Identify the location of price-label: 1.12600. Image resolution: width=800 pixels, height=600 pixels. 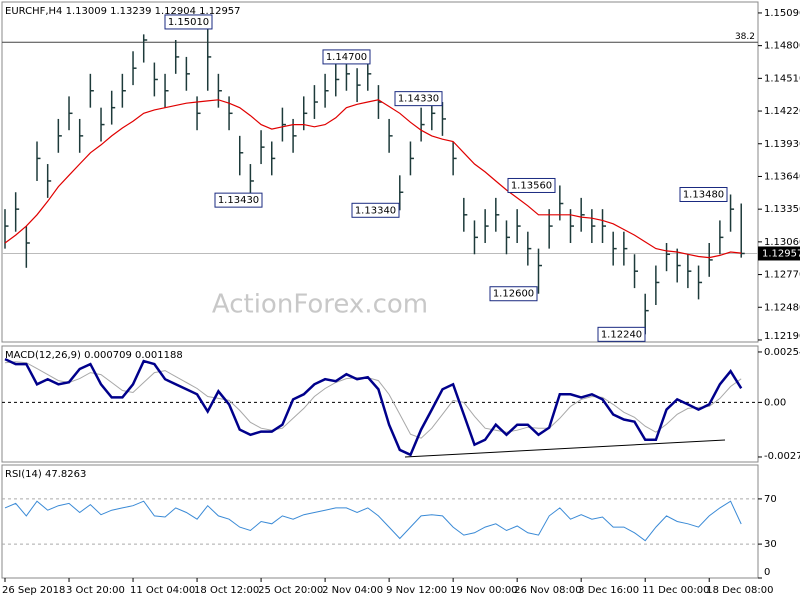
(513, 294).